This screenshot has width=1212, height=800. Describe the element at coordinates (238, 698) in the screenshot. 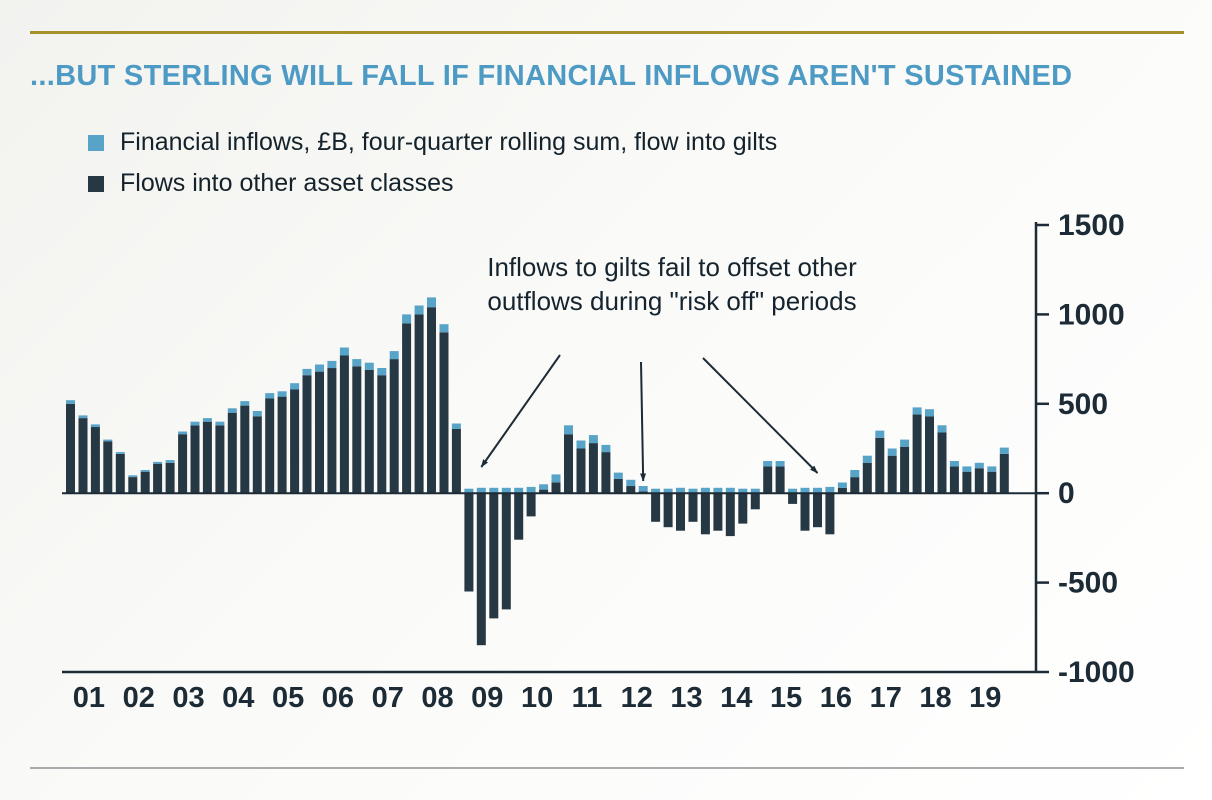

I see `x-tick-label: 04` at that location.